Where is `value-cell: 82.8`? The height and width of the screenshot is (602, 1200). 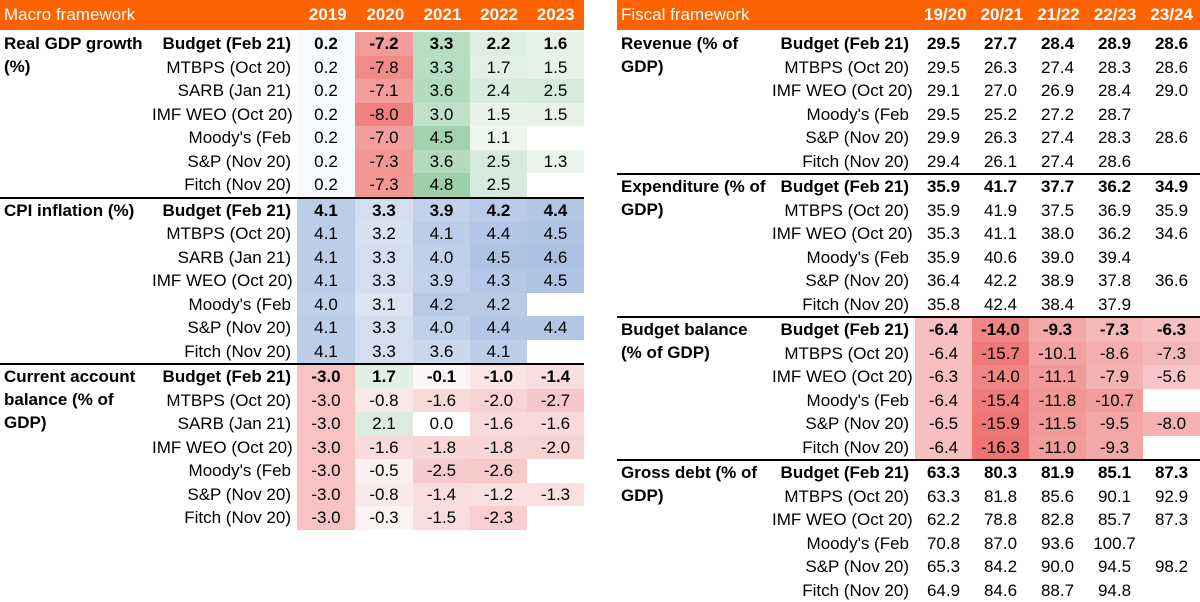 value-cell: 82.8 is located at coordinates (1057, 520).